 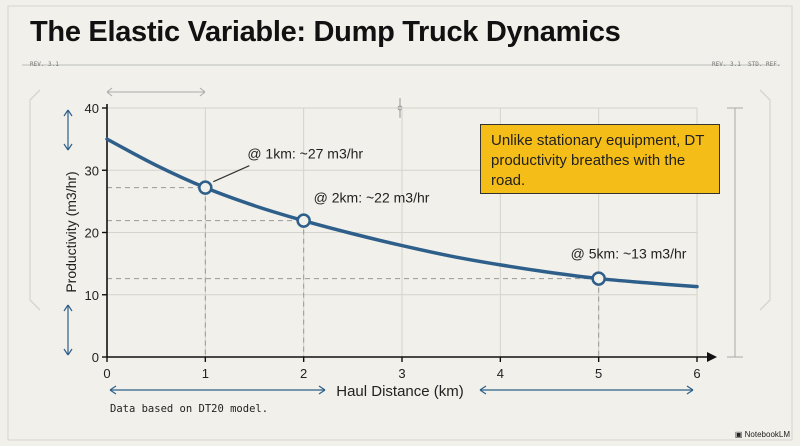 What do you see at coordinates (712, 357) in the screenshot?
I see `x-axis-arrowhead` at bounding box center [712, 357].